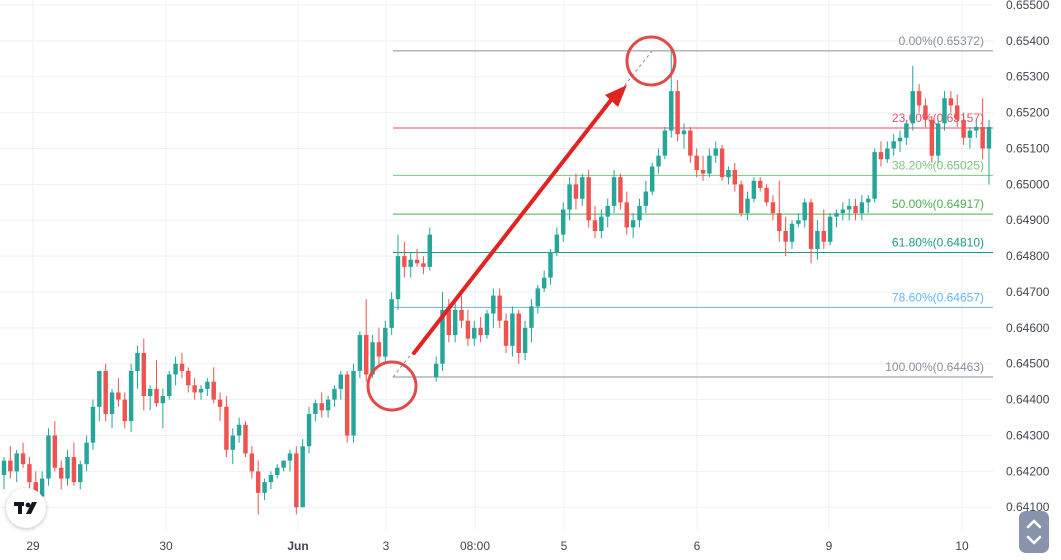 This screenshot has height=560, width=1061. Describe the element at coordinates (386, 546) in the screenshot. I see `x-tick-label: 3` at that location.